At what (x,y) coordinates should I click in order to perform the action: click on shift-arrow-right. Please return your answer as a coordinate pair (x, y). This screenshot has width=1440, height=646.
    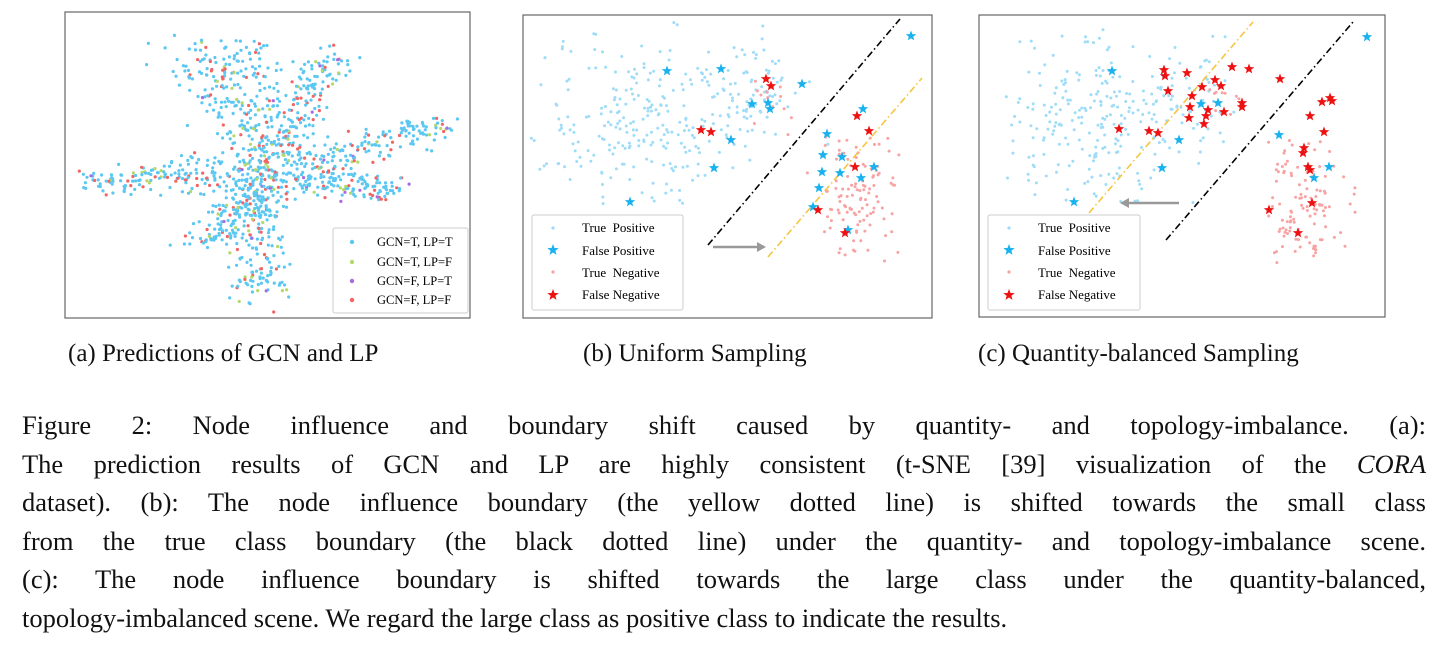
    Looking at the image, I should click on (739, 247).